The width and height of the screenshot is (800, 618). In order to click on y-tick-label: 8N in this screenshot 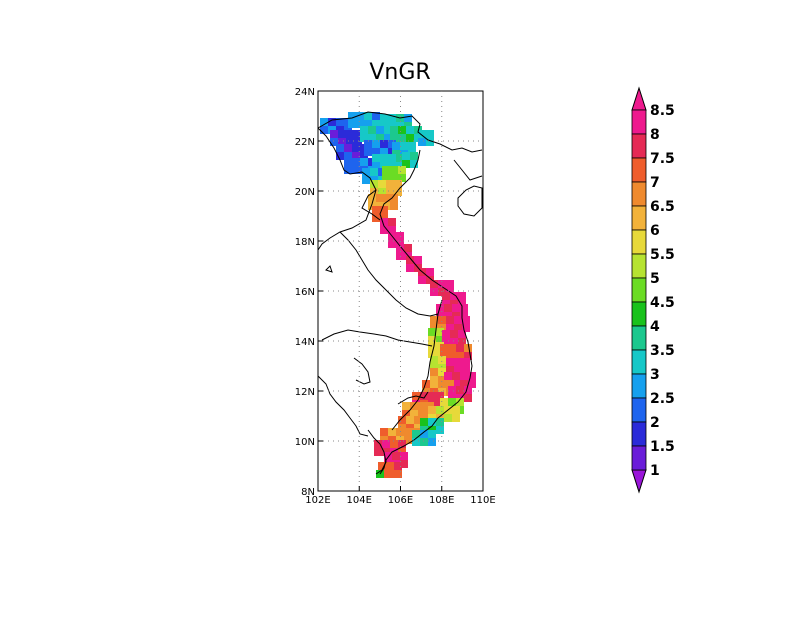, I will do `click(308, 492)`.